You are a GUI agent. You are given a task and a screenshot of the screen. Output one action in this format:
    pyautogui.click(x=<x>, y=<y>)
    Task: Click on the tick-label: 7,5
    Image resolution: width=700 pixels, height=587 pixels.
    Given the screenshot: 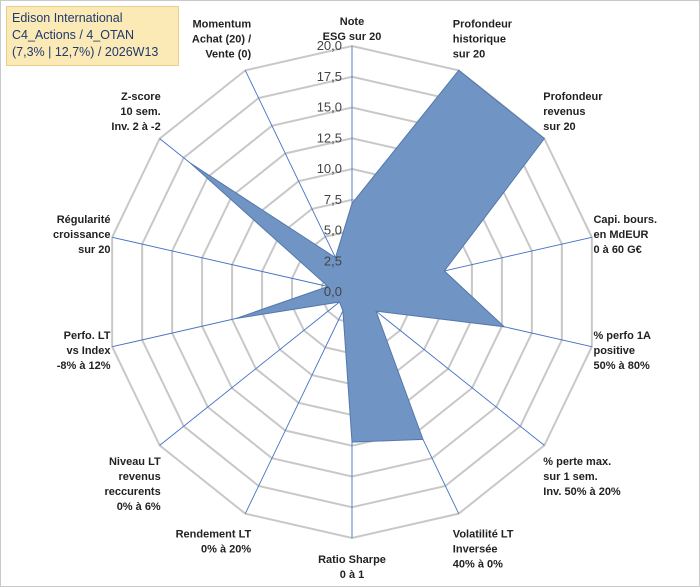 What is the action you would take?
    pyautogui.click(x=333, y=199)
    